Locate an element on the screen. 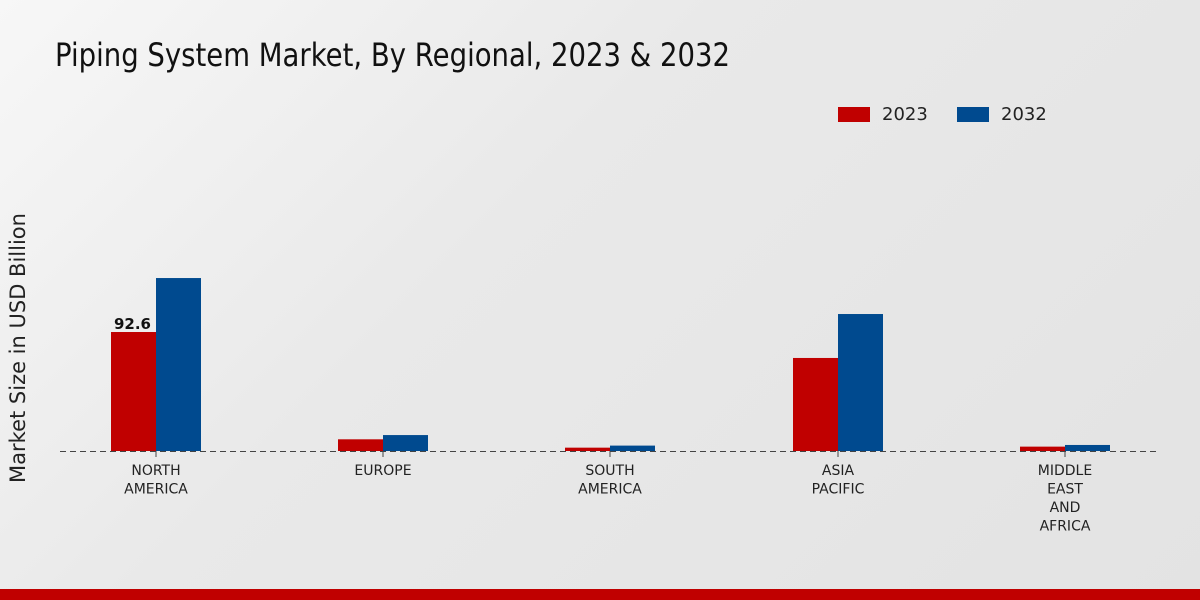 The width and height of the screenshot is (1200, 600). x-tick-label: ASIA is located at coordinates (838, 471).